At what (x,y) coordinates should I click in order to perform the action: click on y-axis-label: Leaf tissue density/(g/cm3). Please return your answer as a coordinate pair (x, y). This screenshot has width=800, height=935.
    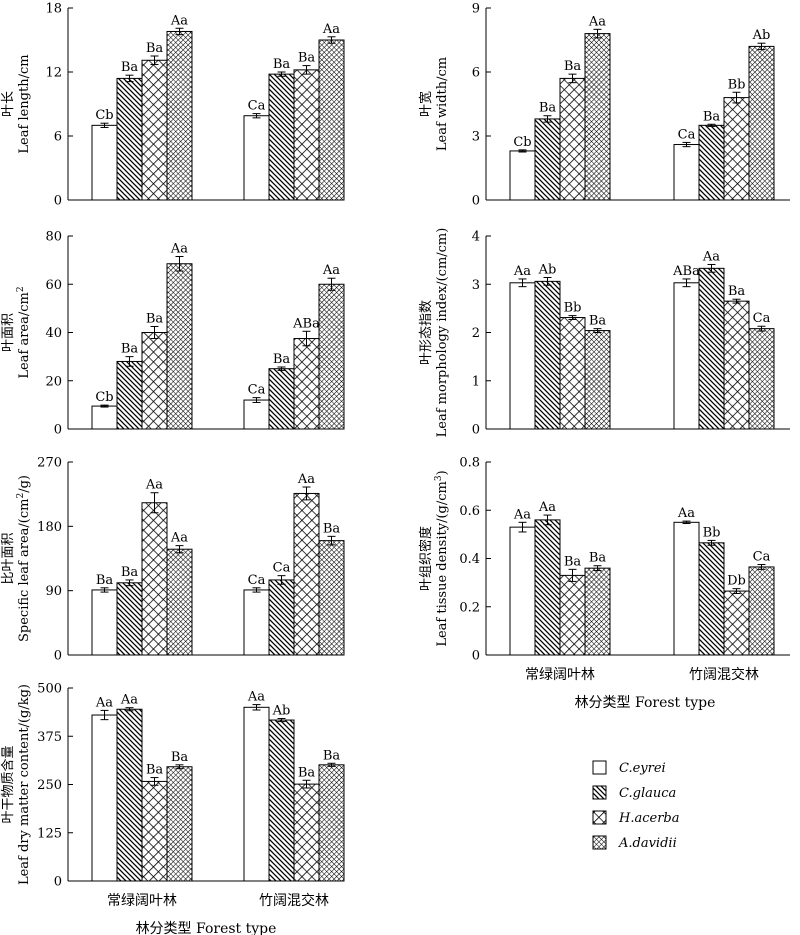
    Looking at the image, I should click on (442, 558).